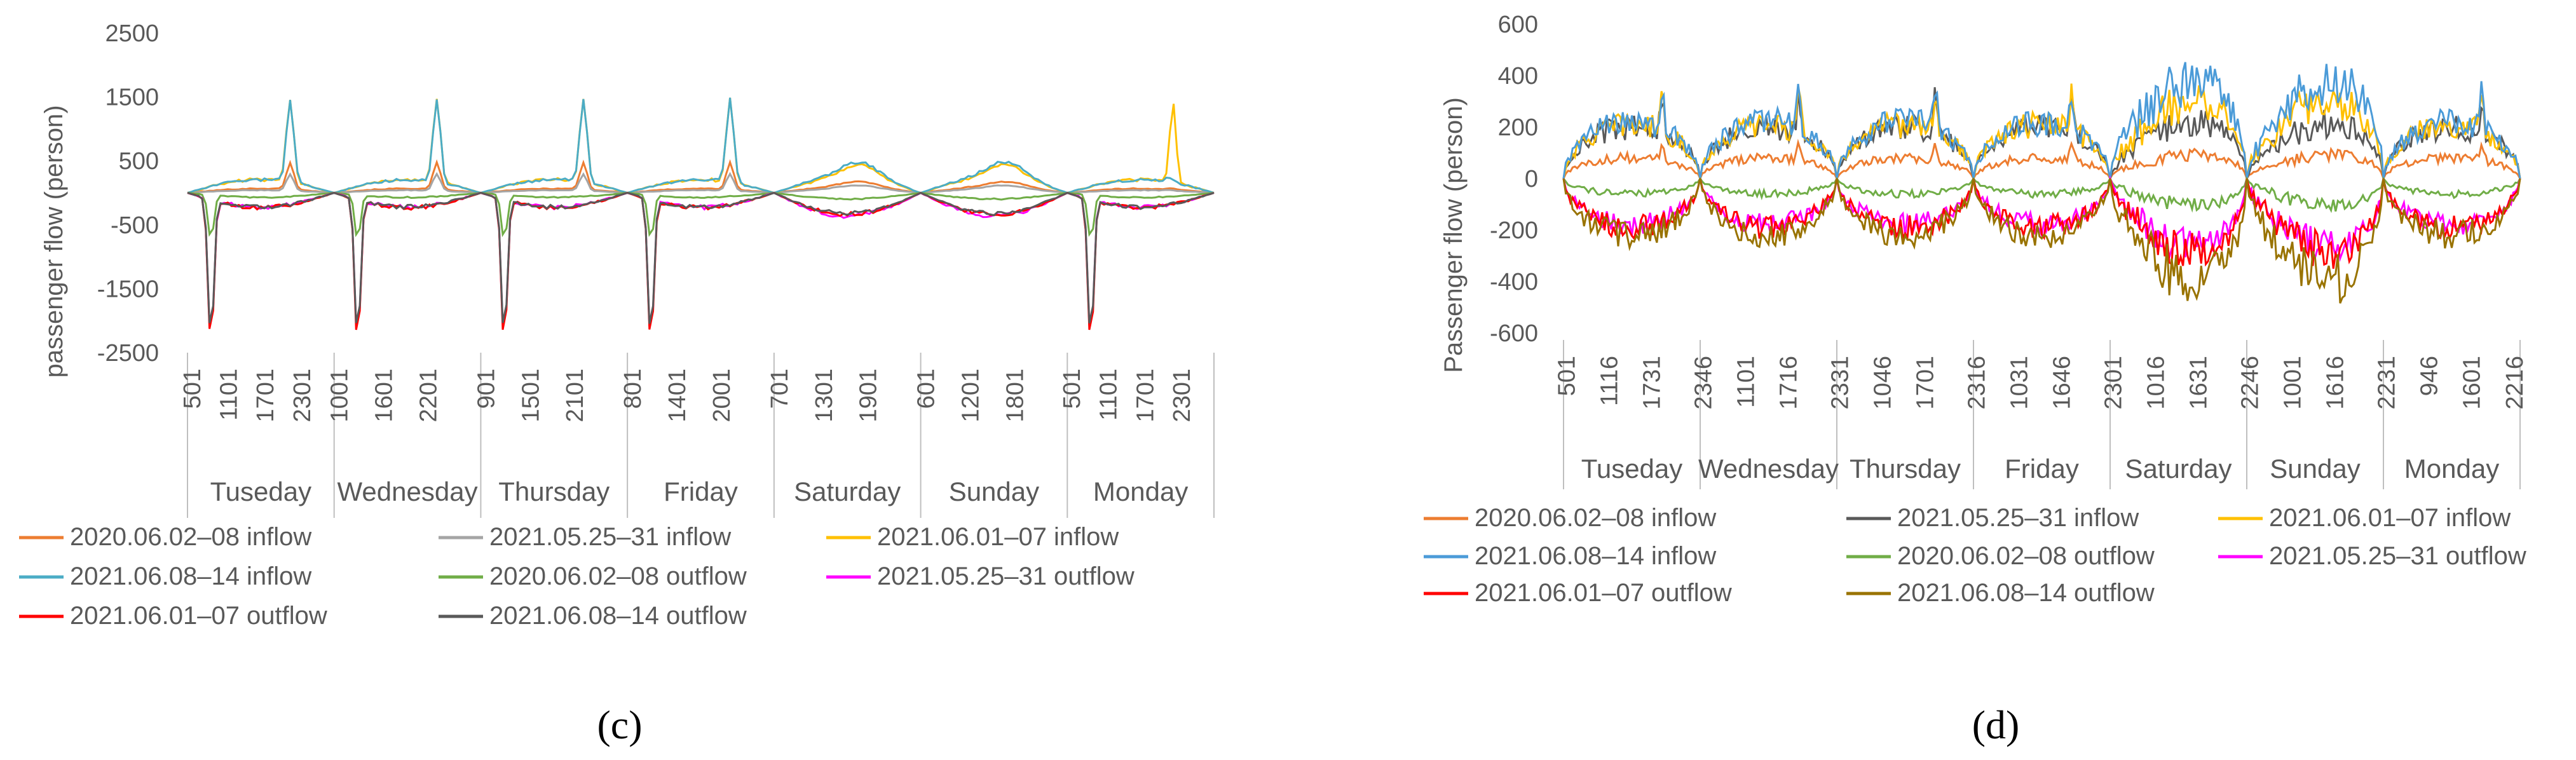 The height and width of the screenshot is (760, 2576). I want to click on x-tick-label-c: 2101, so click(575, 396).